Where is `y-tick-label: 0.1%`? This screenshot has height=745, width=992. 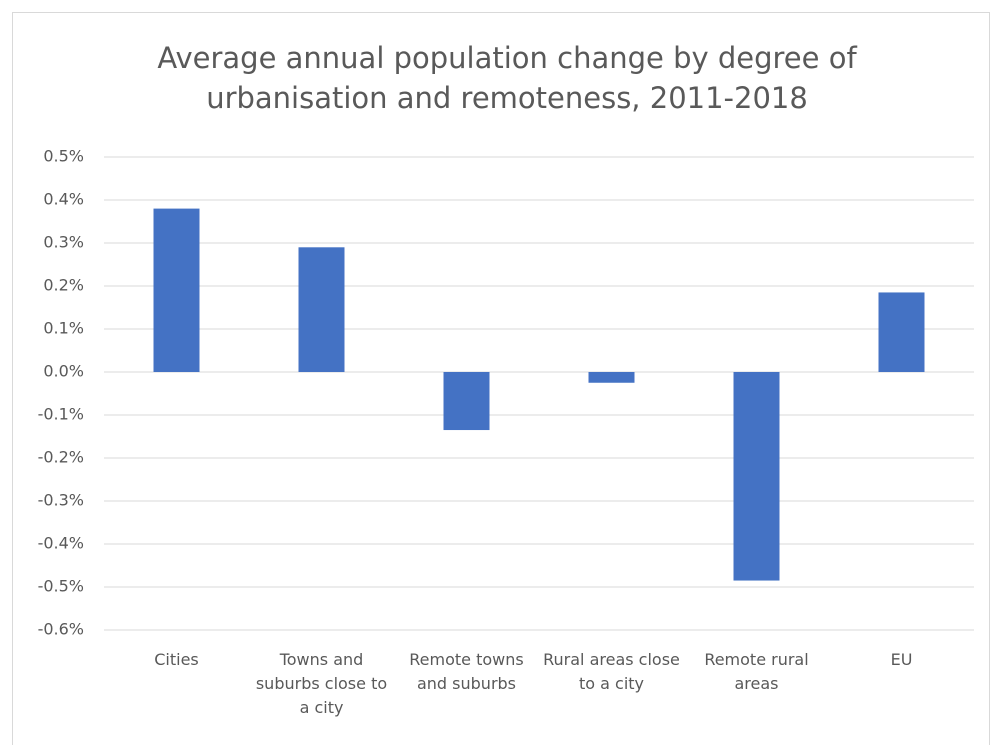
y-tick-label: 0.1% is located at coordinates (63, 328).